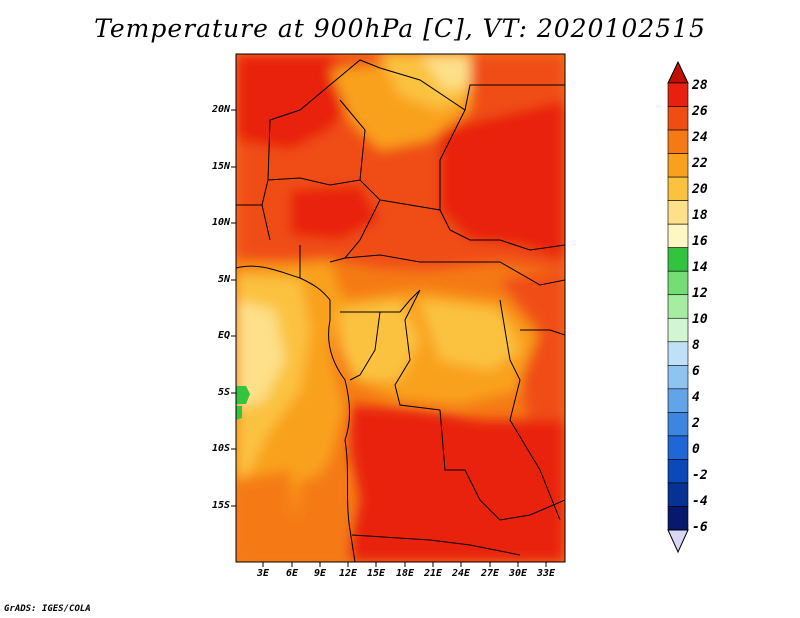 Image resolution: width=800 pixels, height=618 pixels. Describe the element at coordinates (220, 222) in the screenshot. I see `y-axis-label: 10N` at that location.